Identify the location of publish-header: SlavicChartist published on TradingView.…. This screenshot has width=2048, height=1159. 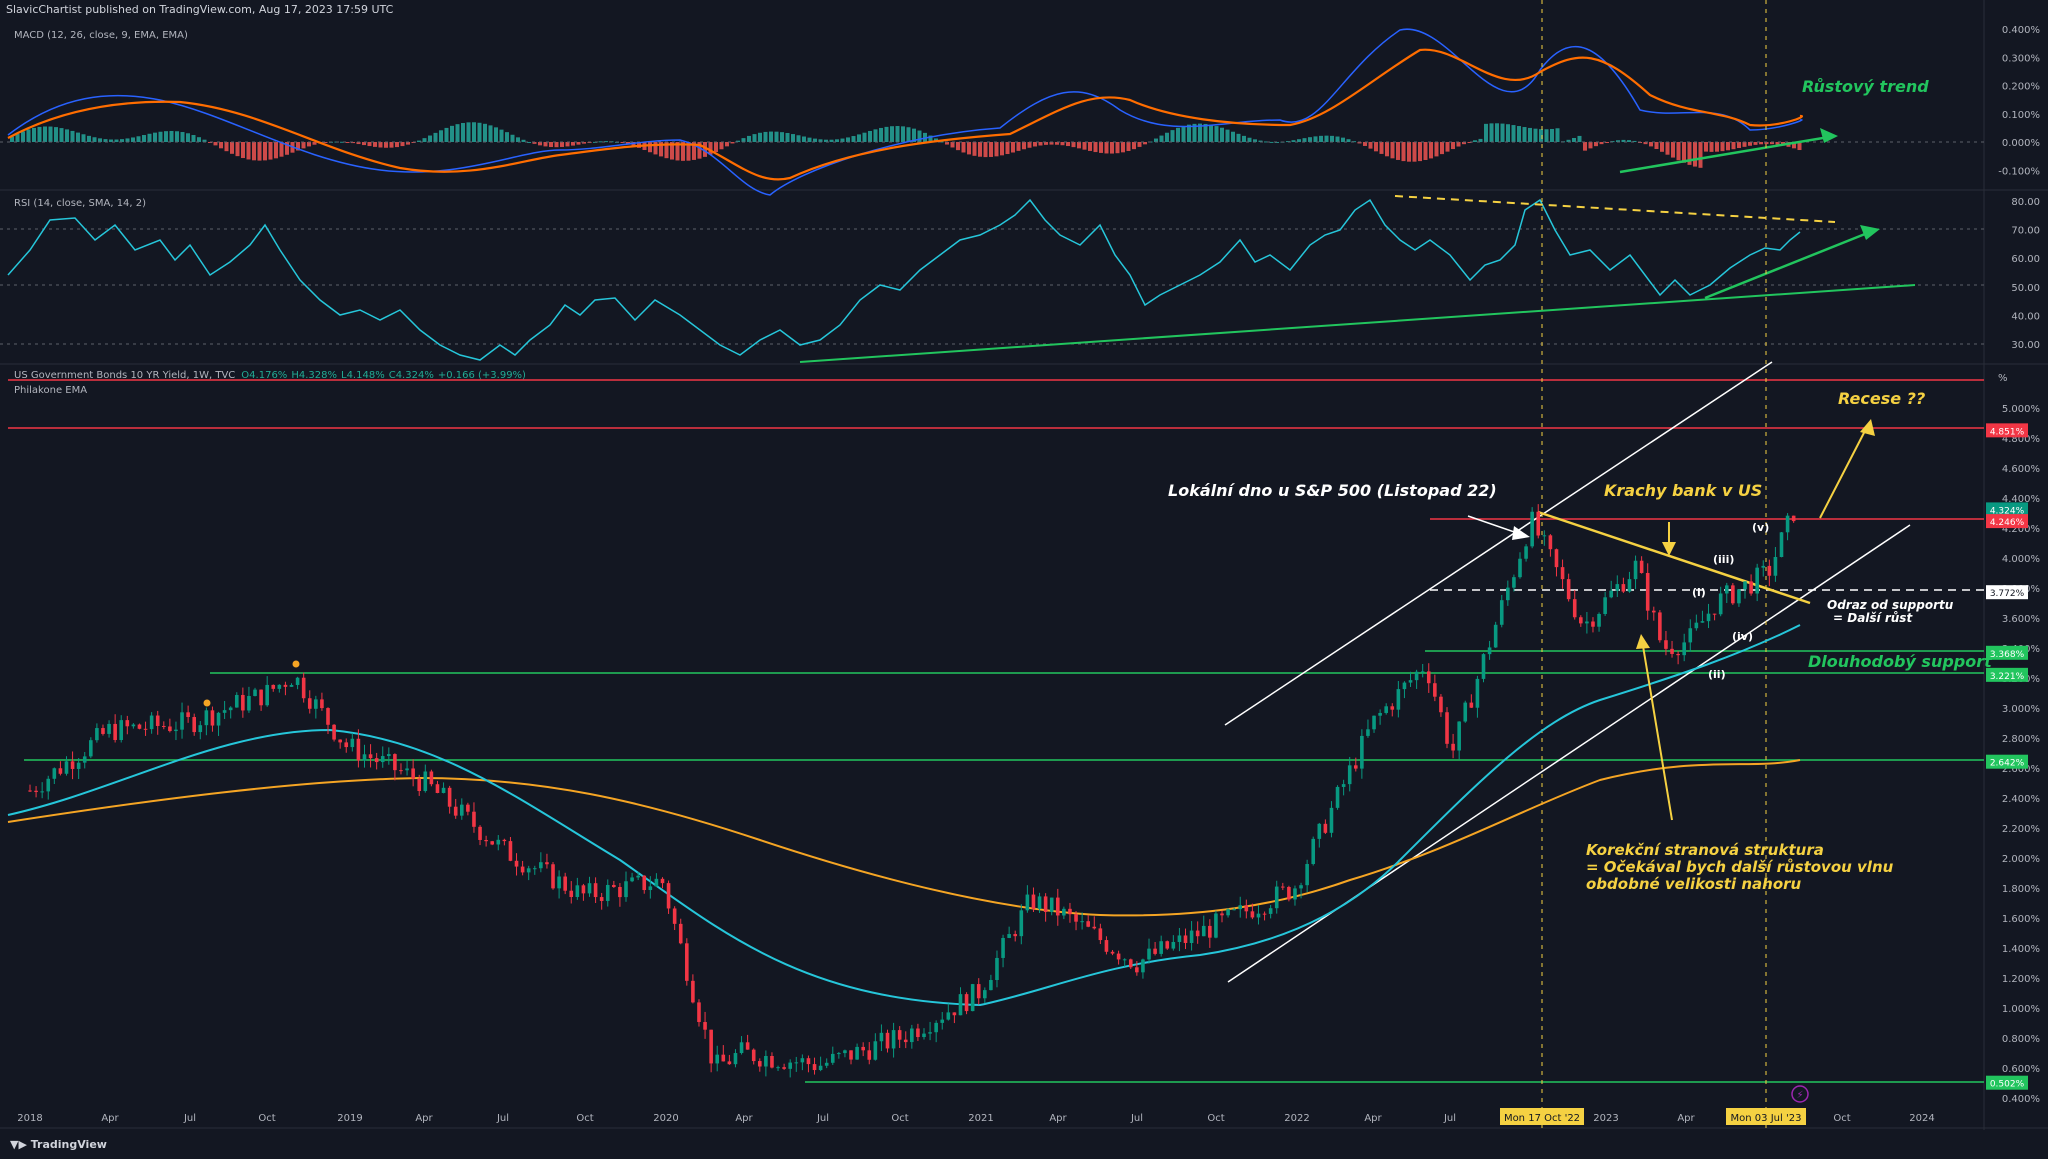
(200, 9).